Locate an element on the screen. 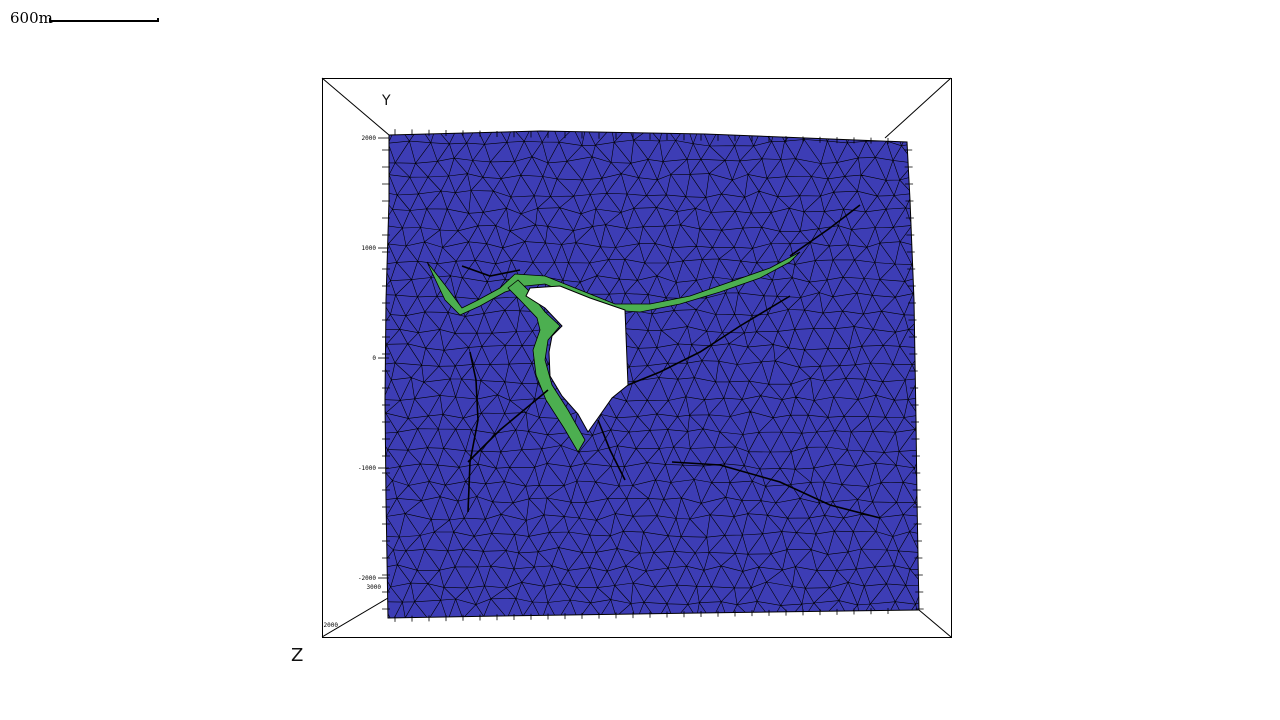 This screenshot has height=720, width=1280. z-tick-label: 3000 is located at coordinates (374, 587).